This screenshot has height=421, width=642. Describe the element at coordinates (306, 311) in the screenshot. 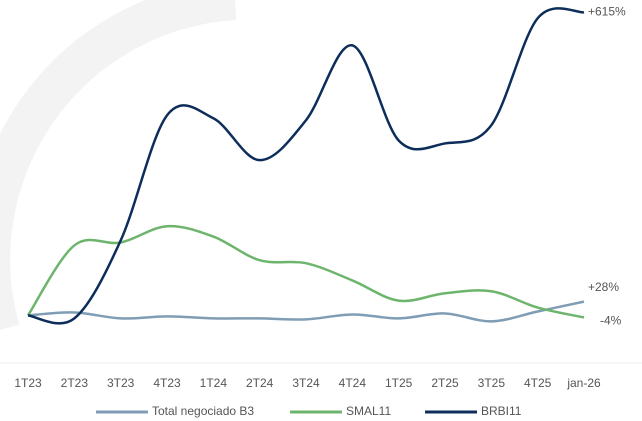

I see `series-line` at that location.